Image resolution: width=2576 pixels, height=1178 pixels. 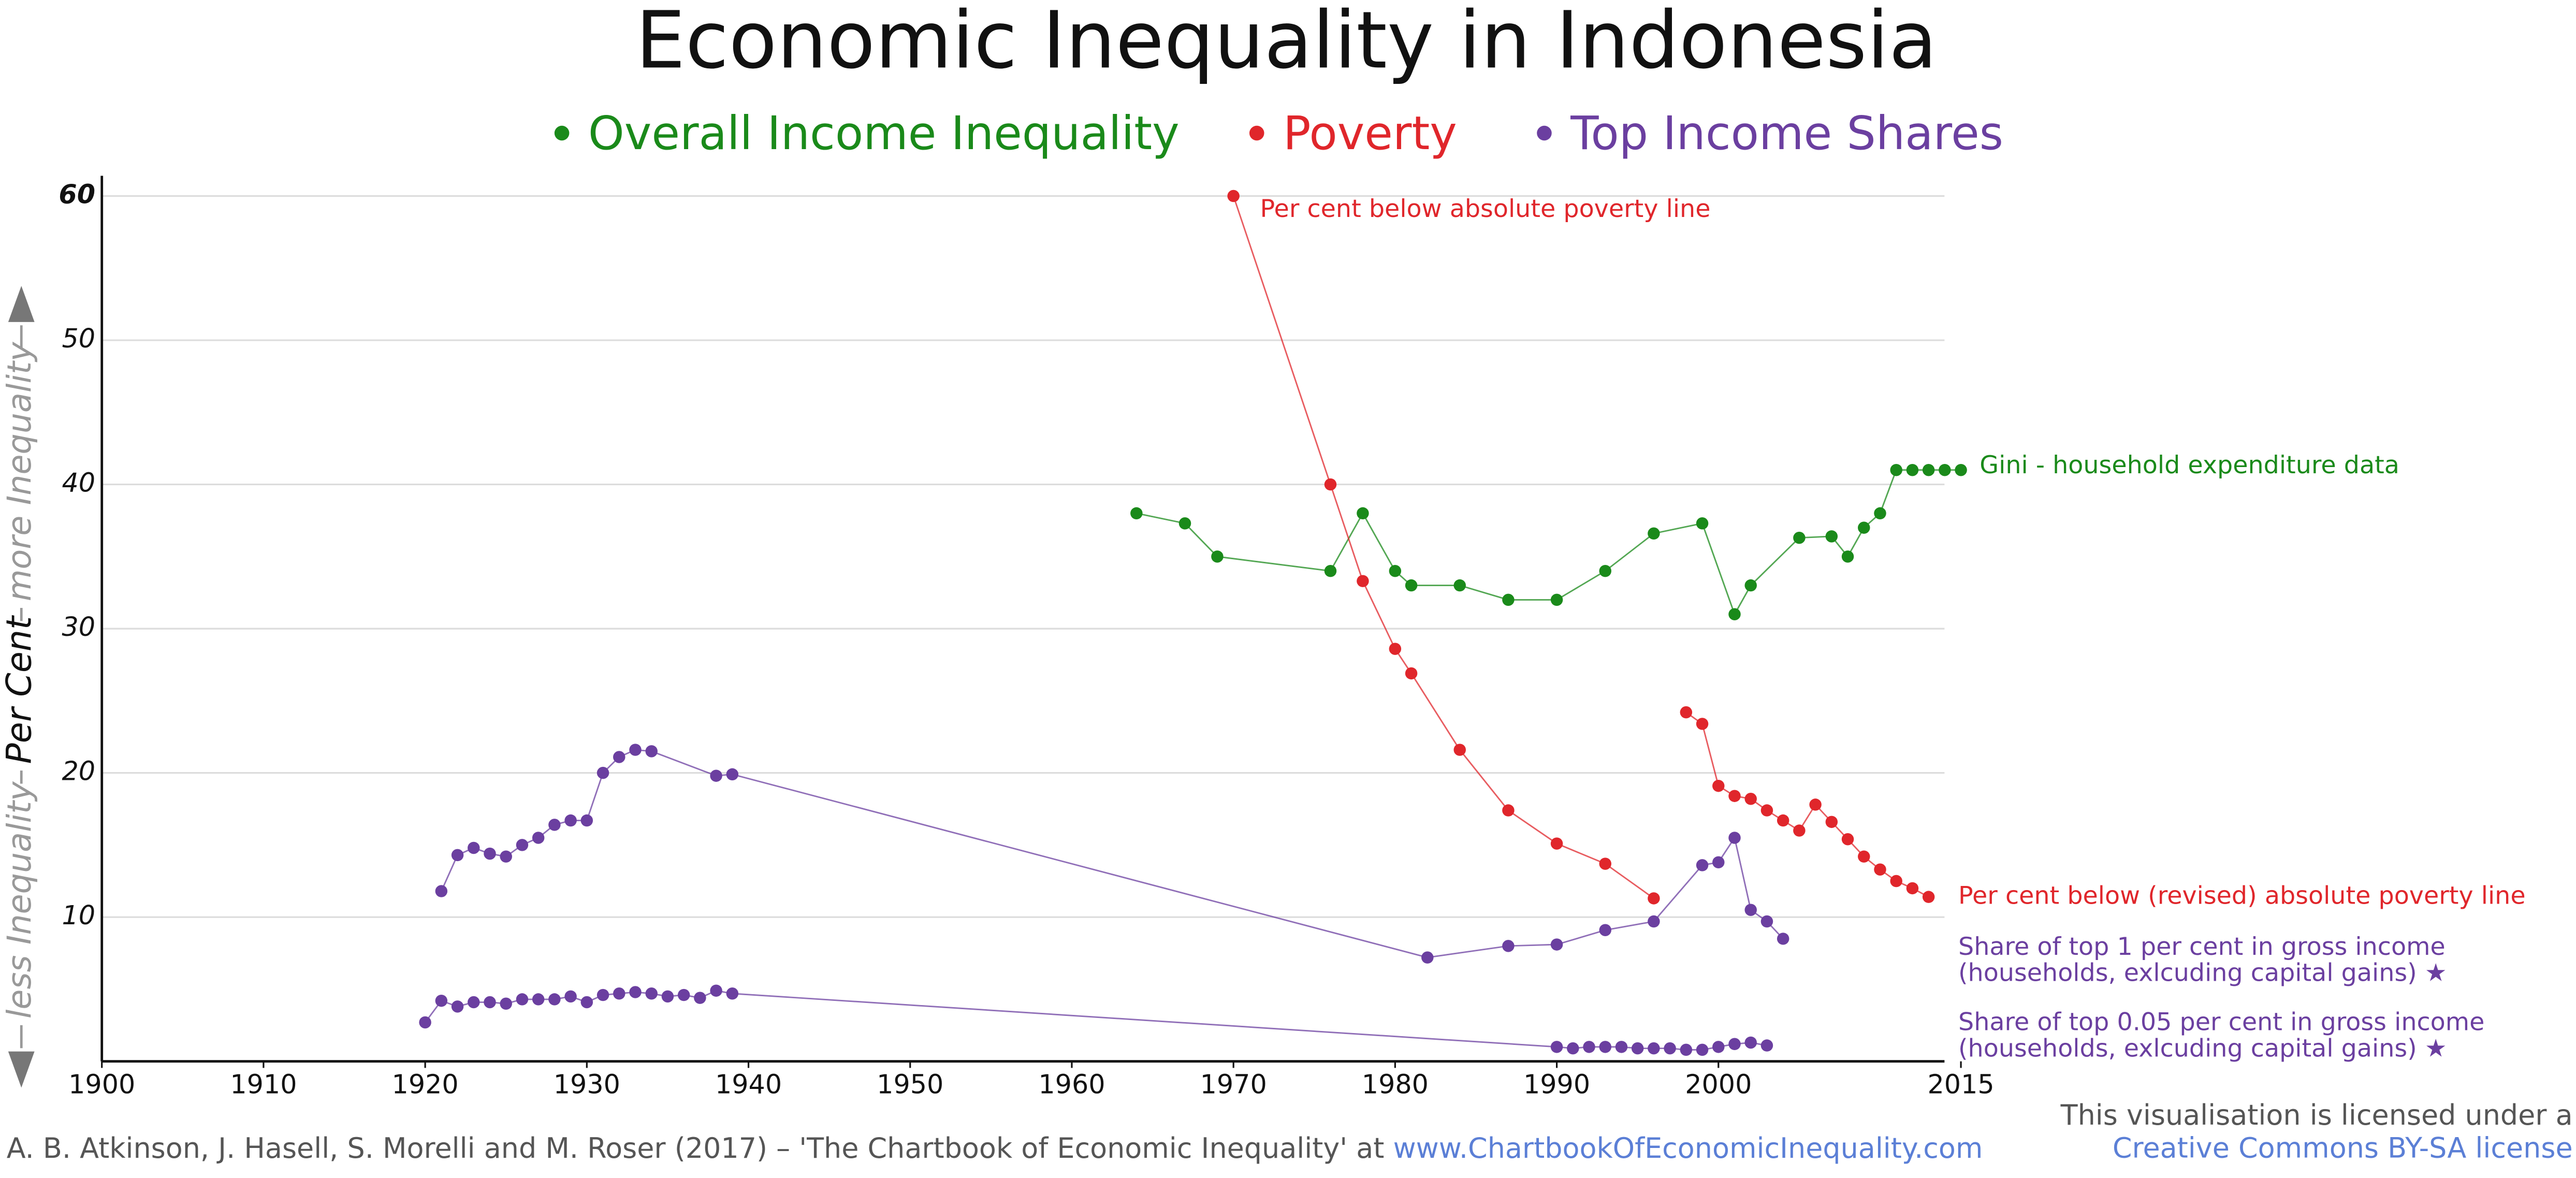 What do you see at coordinates (2343, 1148) in the screenshot?
I see `license-link: Creative Commons BY-SA license` at bounding box center [2343, 1148].